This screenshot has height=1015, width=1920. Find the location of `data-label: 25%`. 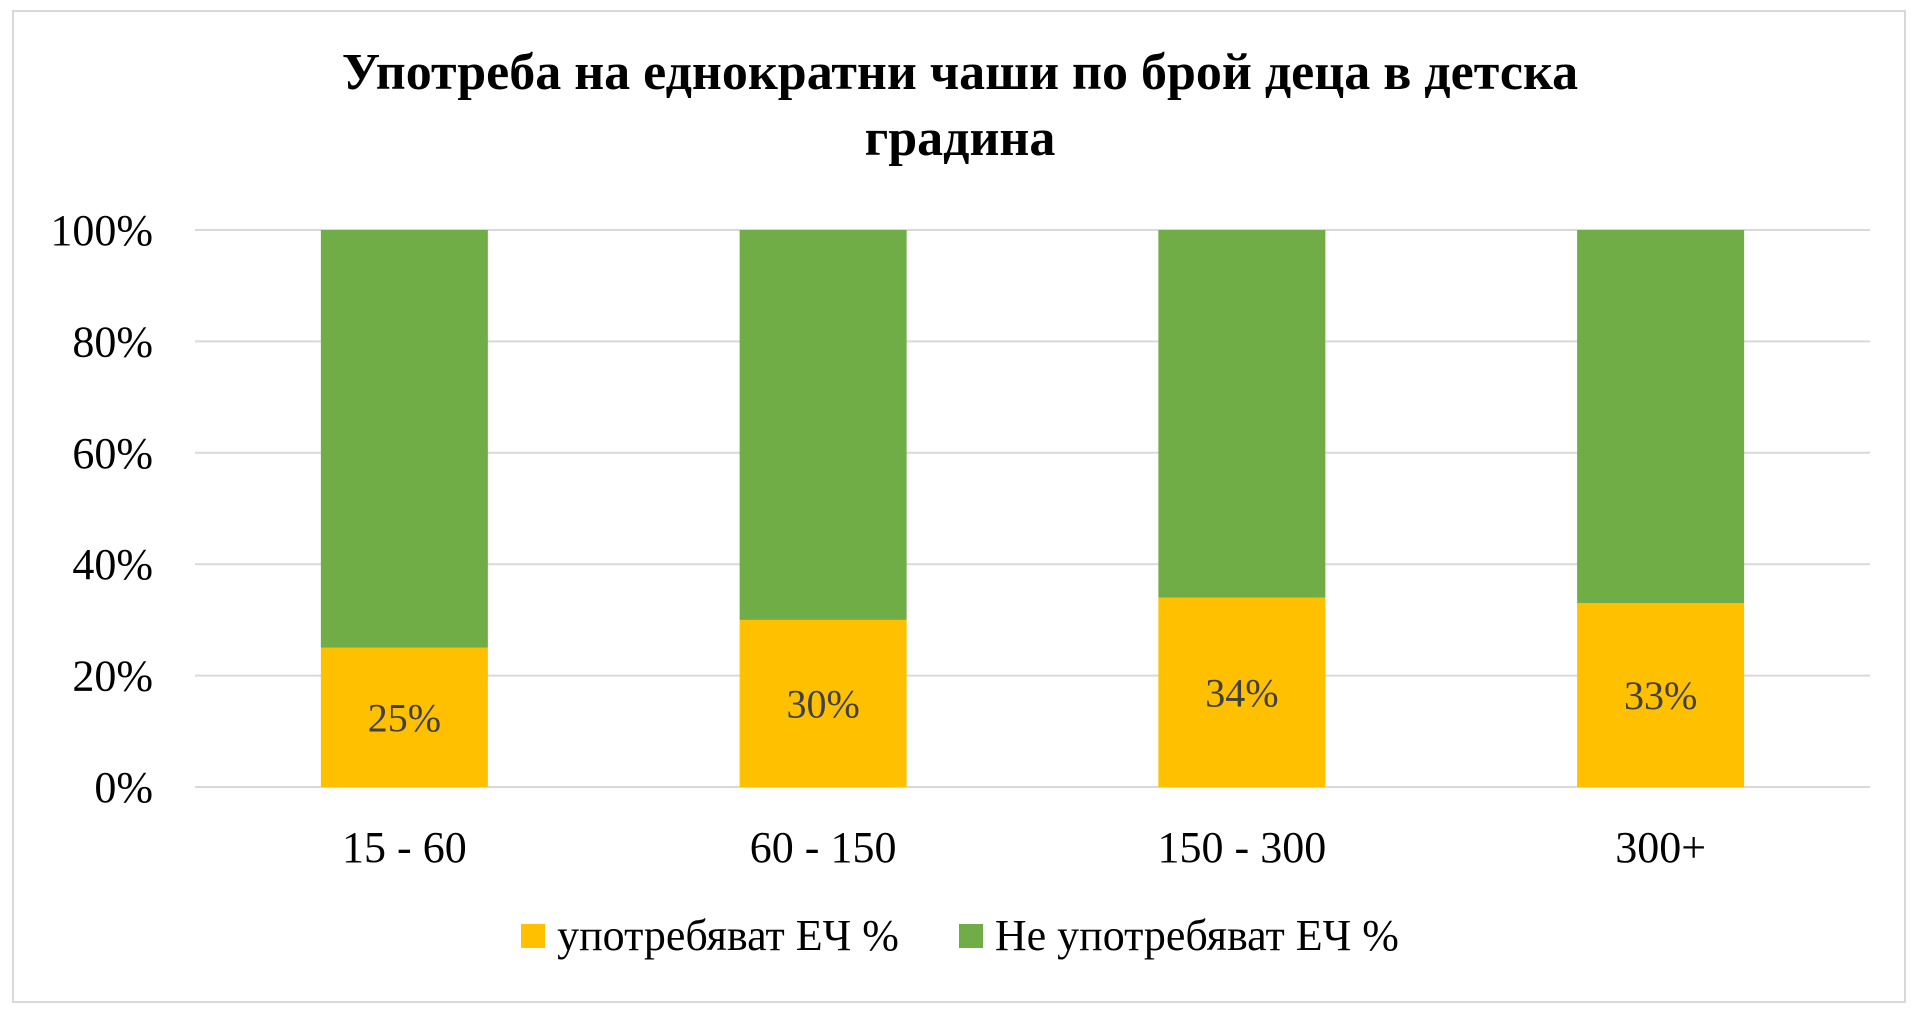

data-label: 25% is located at coordinates (404, 717).